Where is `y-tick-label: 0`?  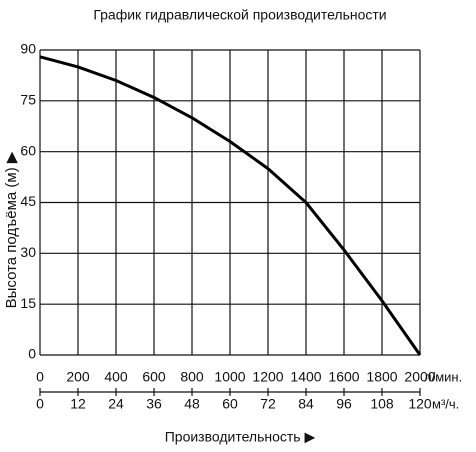
y-tick-label: 0 is located at coordinates (32, 354).